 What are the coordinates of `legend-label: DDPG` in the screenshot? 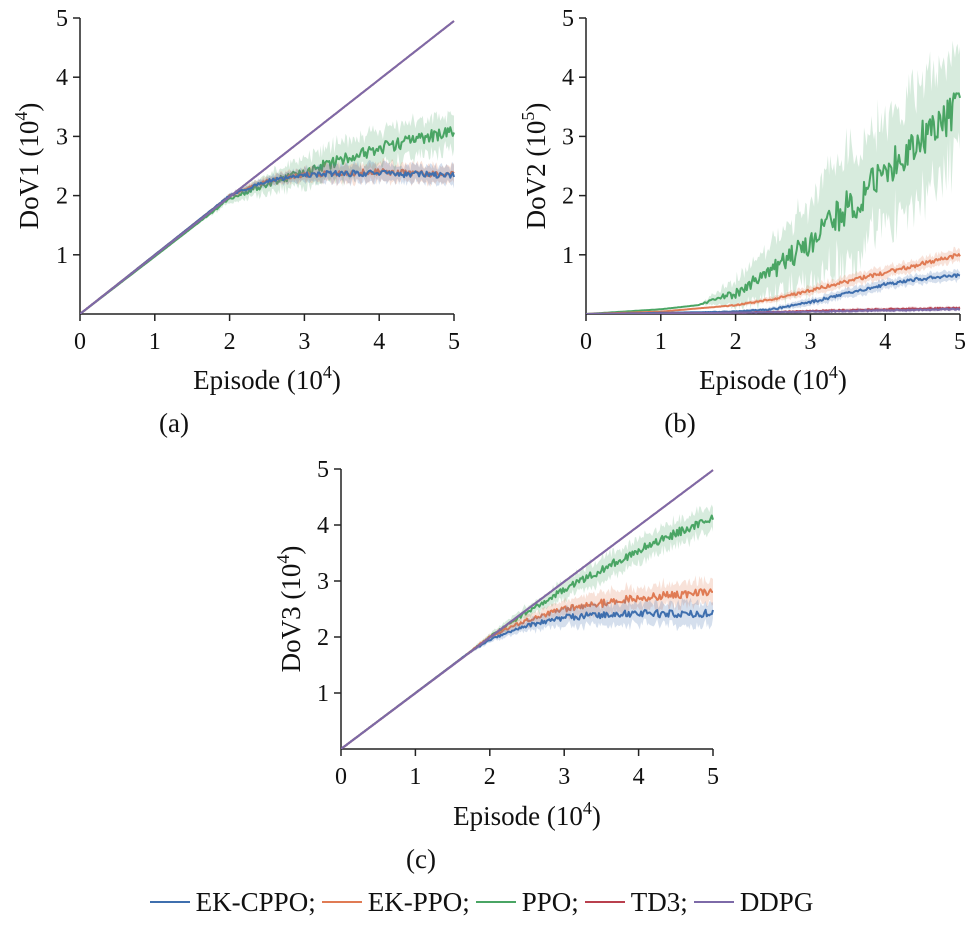 It's located at (776, 901).